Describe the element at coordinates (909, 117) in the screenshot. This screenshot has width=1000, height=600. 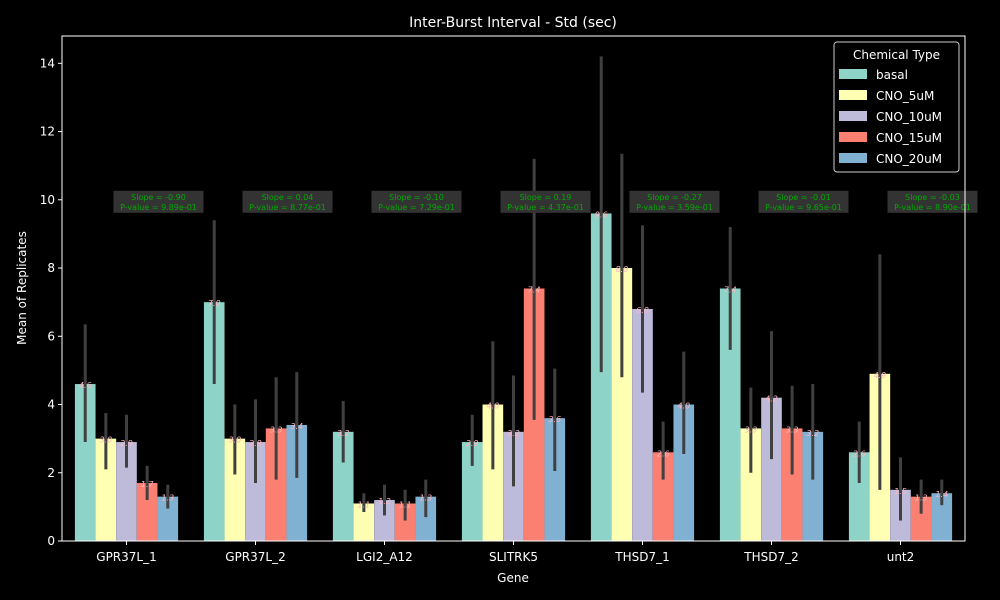
I see `legend-entry: CNO_10uM` at that location.